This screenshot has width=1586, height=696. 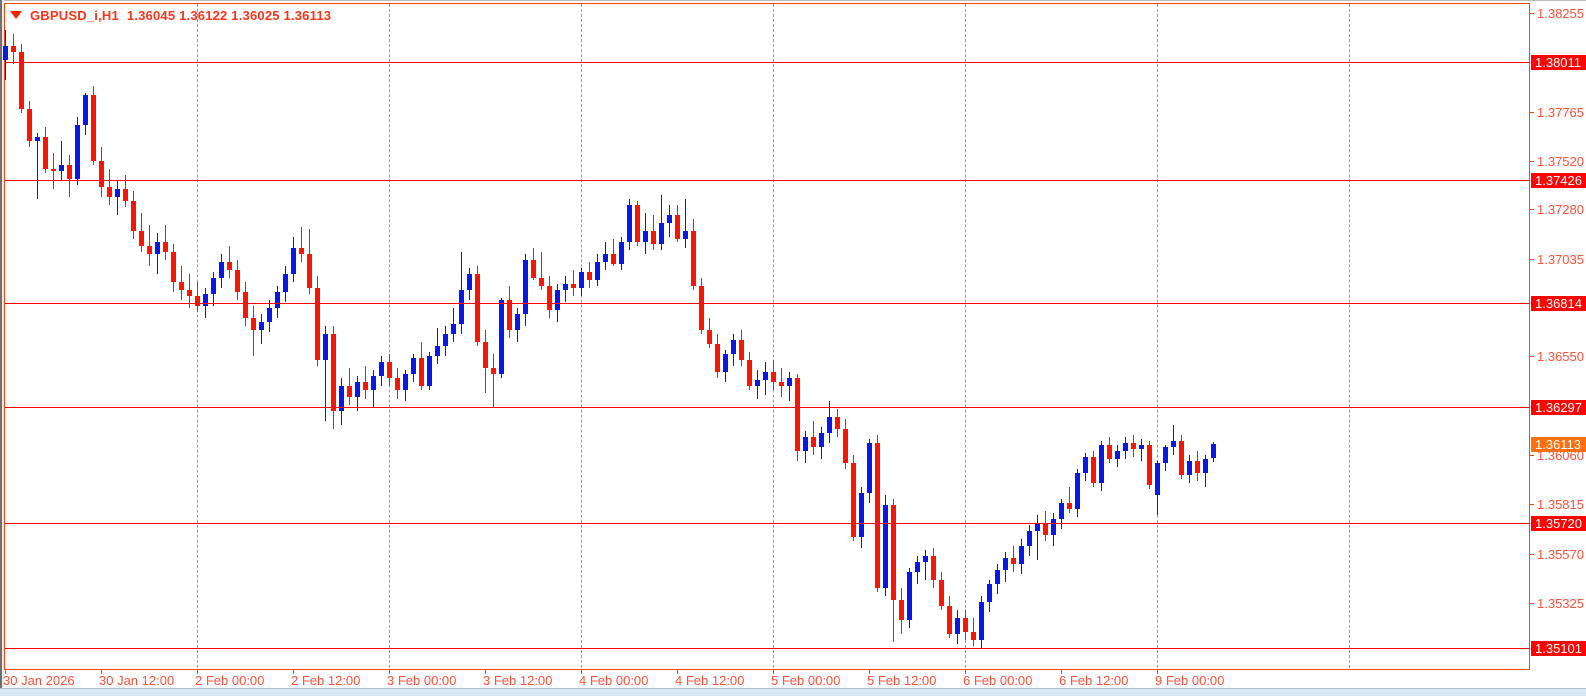 What do you see at coordinates (1560, 356) in the screenshot?
I see `price-tick-label: 1.36550` at bounding box center [1560, 356].